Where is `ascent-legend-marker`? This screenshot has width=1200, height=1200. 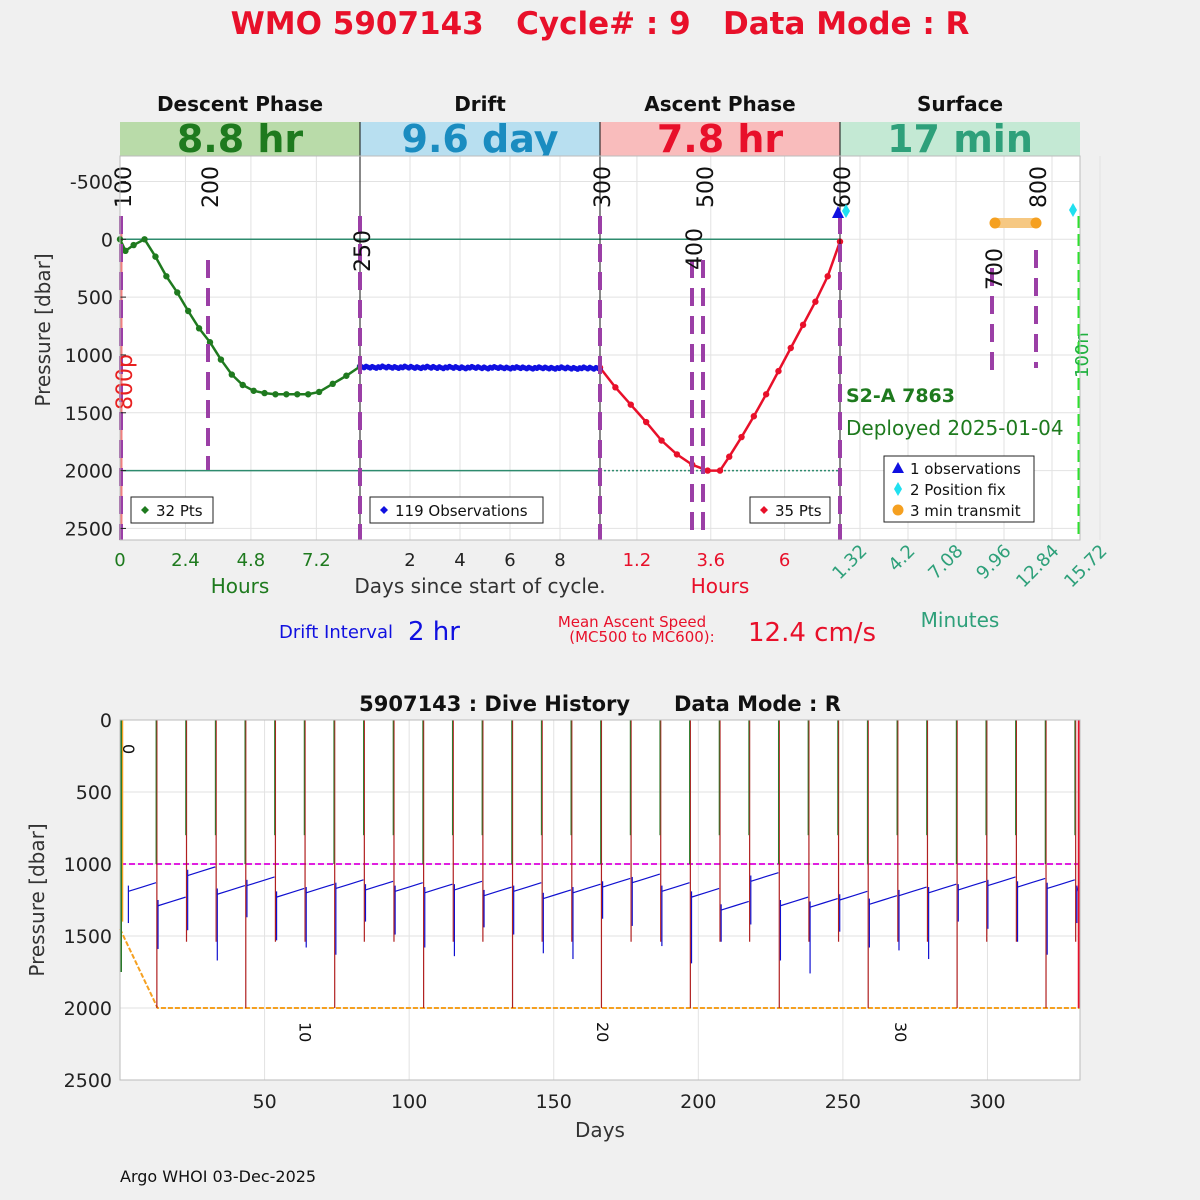 ascent-legend-marker is located at coordinates (764, 510).